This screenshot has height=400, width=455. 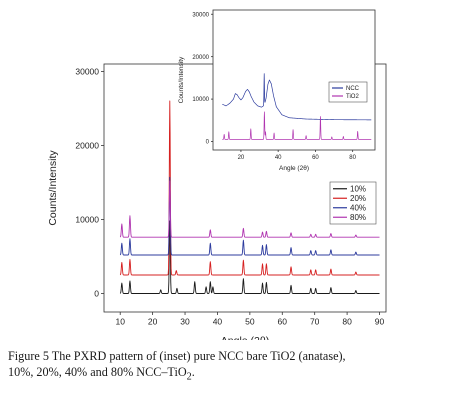 I want to click on main-legend-label-80: 80%, so click(x=358, y=217).